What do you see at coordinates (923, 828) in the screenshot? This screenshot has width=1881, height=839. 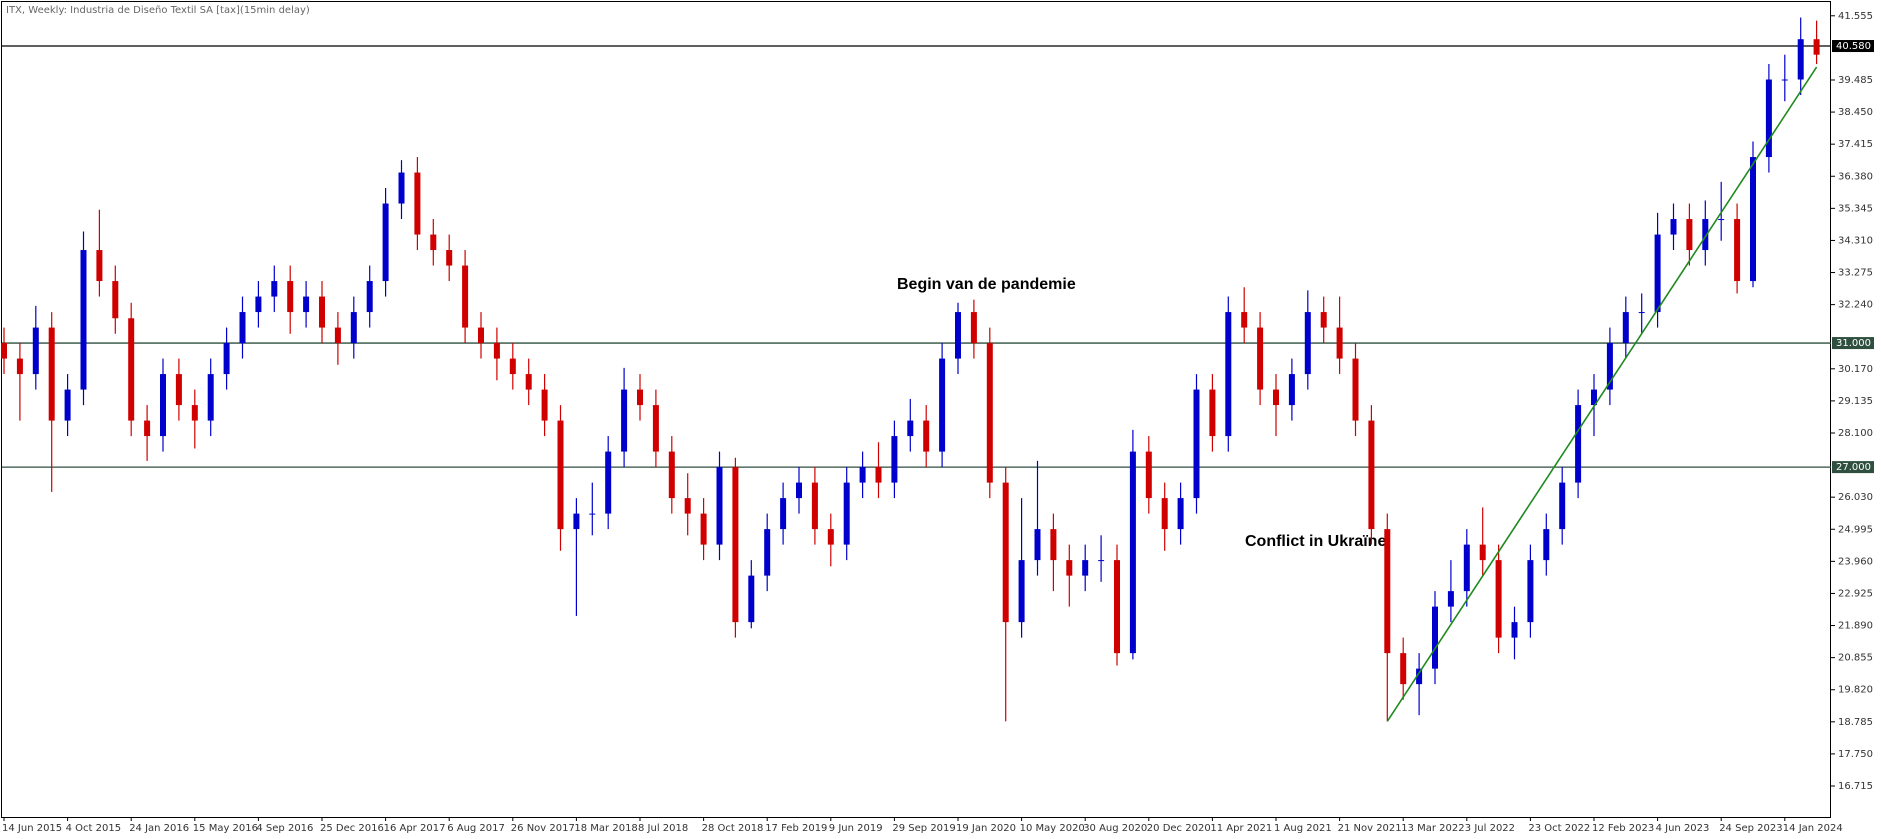 I see `x-tick-label: 29 Sep 2019` at bounding box center [923, 828].